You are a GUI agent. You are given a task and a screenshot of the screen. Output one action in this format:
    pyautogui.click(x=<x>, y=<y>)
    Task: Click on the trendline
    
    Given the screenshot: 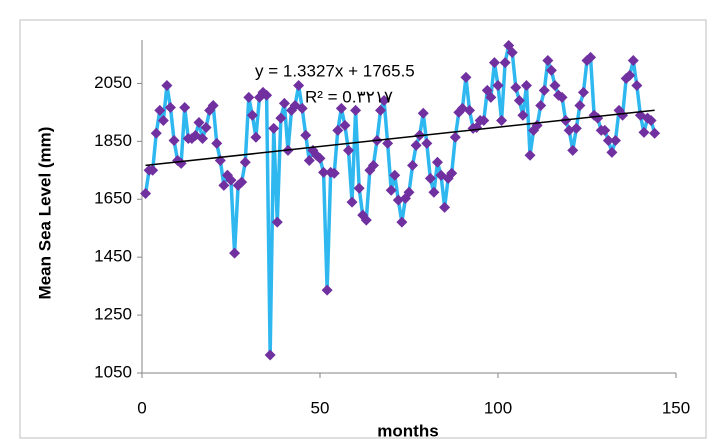 What is the action you would take?
    pyautogui.click(x=400, y=138)
    